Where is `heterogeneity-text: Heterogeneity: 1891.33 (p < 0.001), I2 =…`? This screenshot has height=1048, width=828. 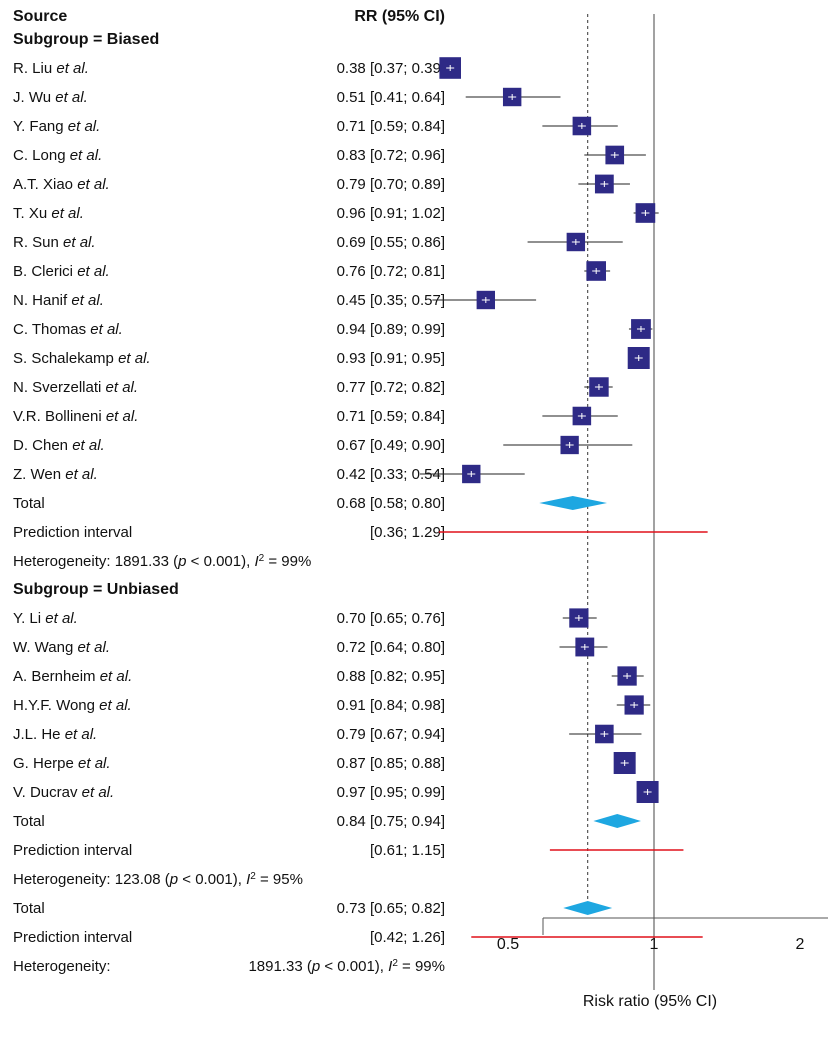
heterogeneity-text: Heterogeneity: 1891.33 (p < 0.001), I2 =… is located at coordinates (162, 562).